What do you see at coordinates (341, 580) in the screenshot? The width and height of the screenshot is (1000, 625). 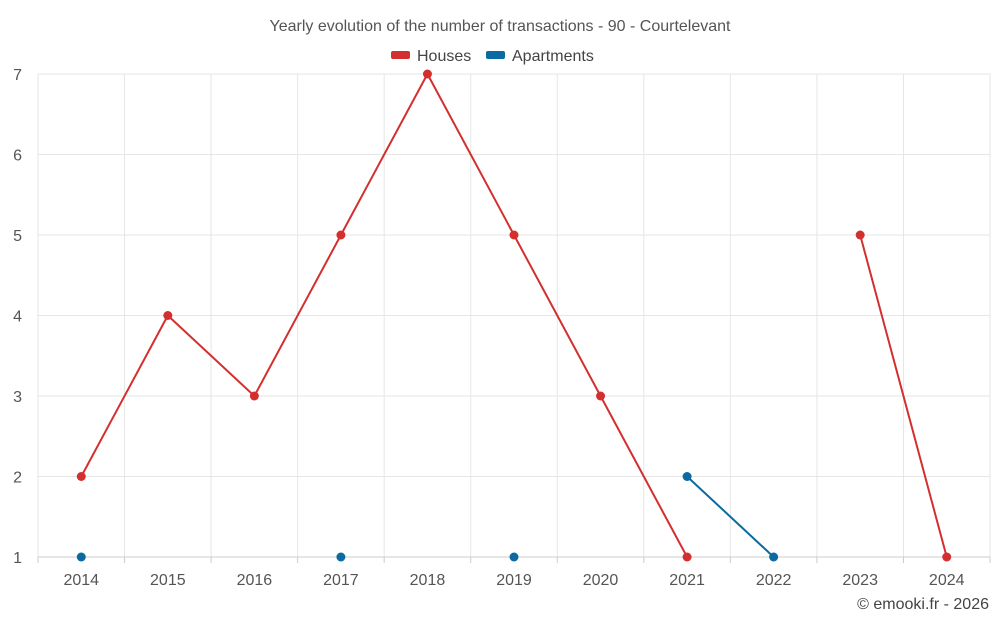 I see `x-tick-label: 2017` at bounding box center [341, 580].